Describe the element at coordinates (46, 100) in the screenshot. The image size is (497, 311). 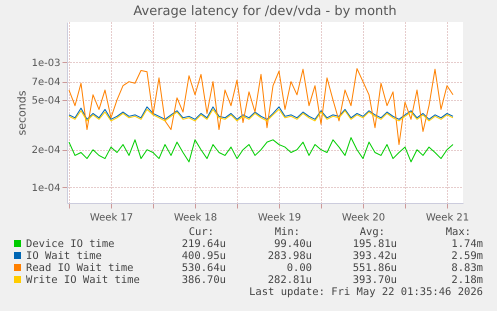
I see `y-tick-label: 5e-04` at that location.